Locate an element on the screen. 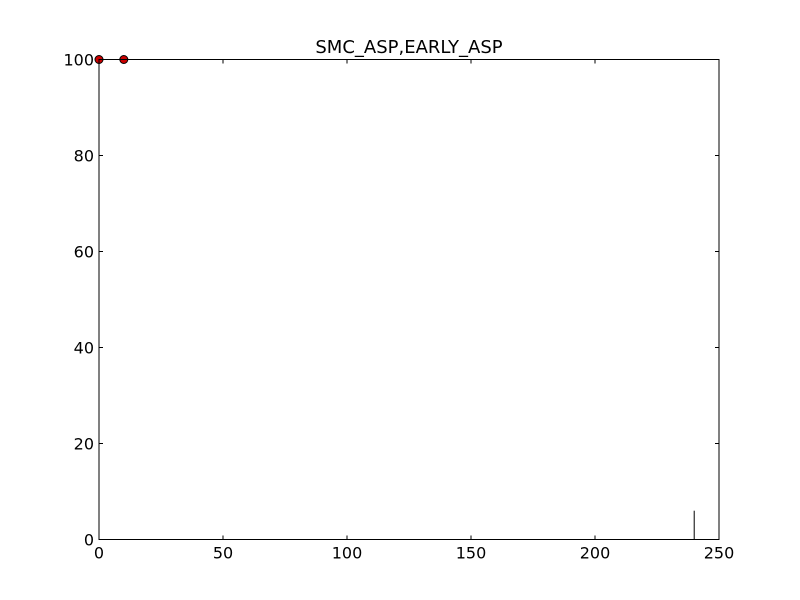 The height and width of the screenshot is (600, 800). y-tick-label: 0 is located at coordinates (89, 540).